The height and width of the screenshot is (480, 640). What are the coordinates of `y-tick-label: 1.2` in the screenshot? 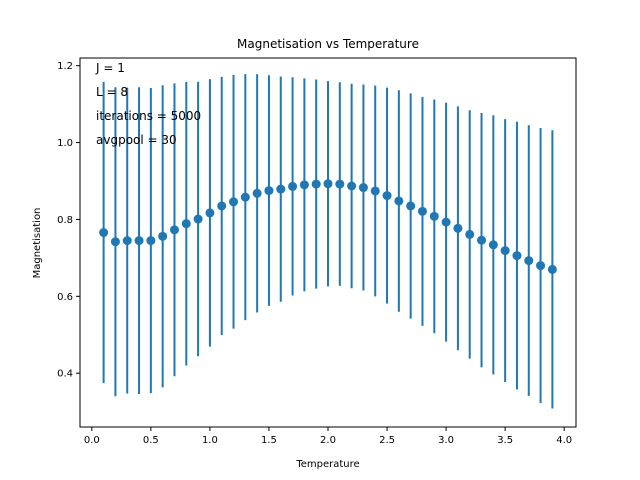 It's located at (65, 66).